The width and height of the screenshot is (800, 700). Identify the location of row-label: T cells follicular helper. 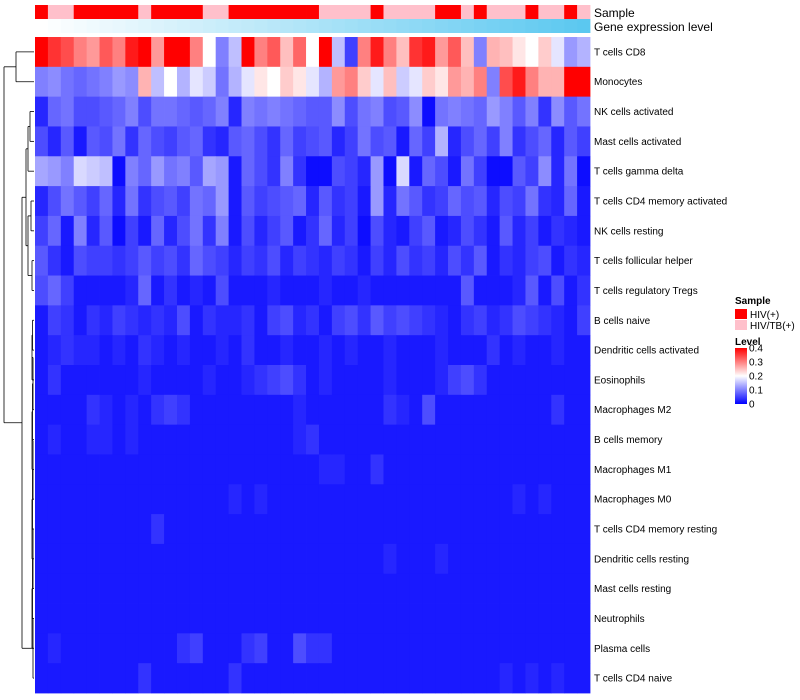
(643, 261).